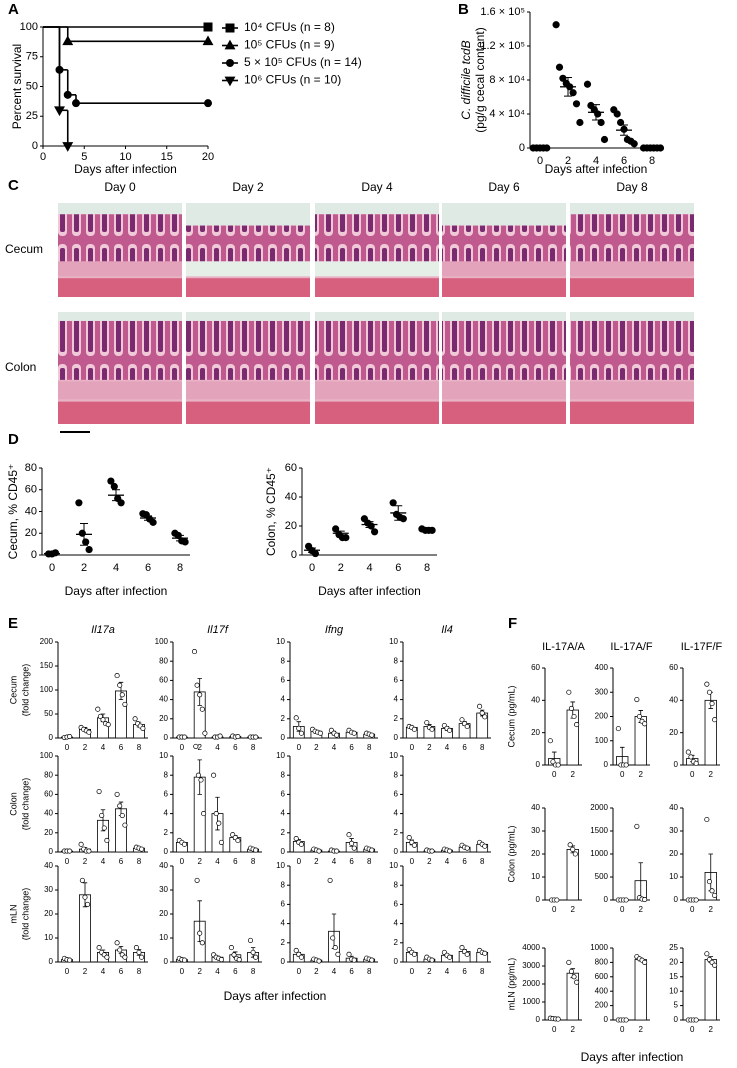  Describe the element at coordinates (631, 647) in the screenshot. I see `chart-title: IL-17A/F` at that location.